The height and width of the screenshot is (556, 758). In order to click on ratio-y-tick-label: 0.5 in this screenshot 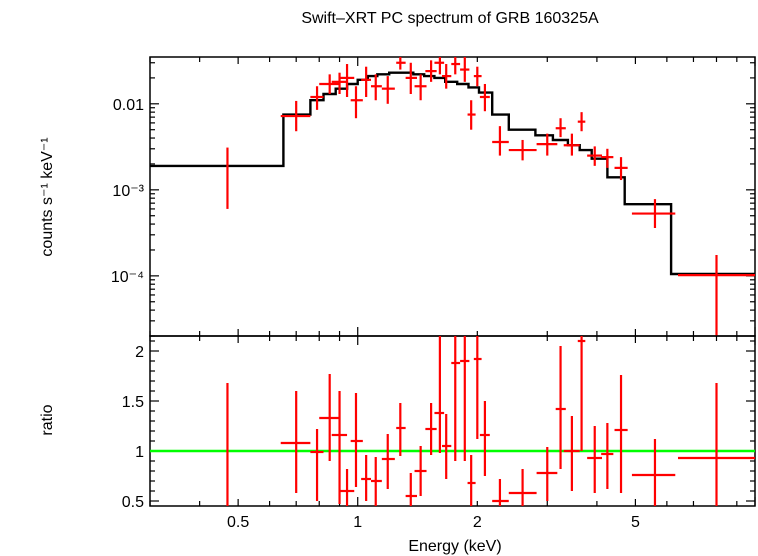, I will do `click(133, 502)`.